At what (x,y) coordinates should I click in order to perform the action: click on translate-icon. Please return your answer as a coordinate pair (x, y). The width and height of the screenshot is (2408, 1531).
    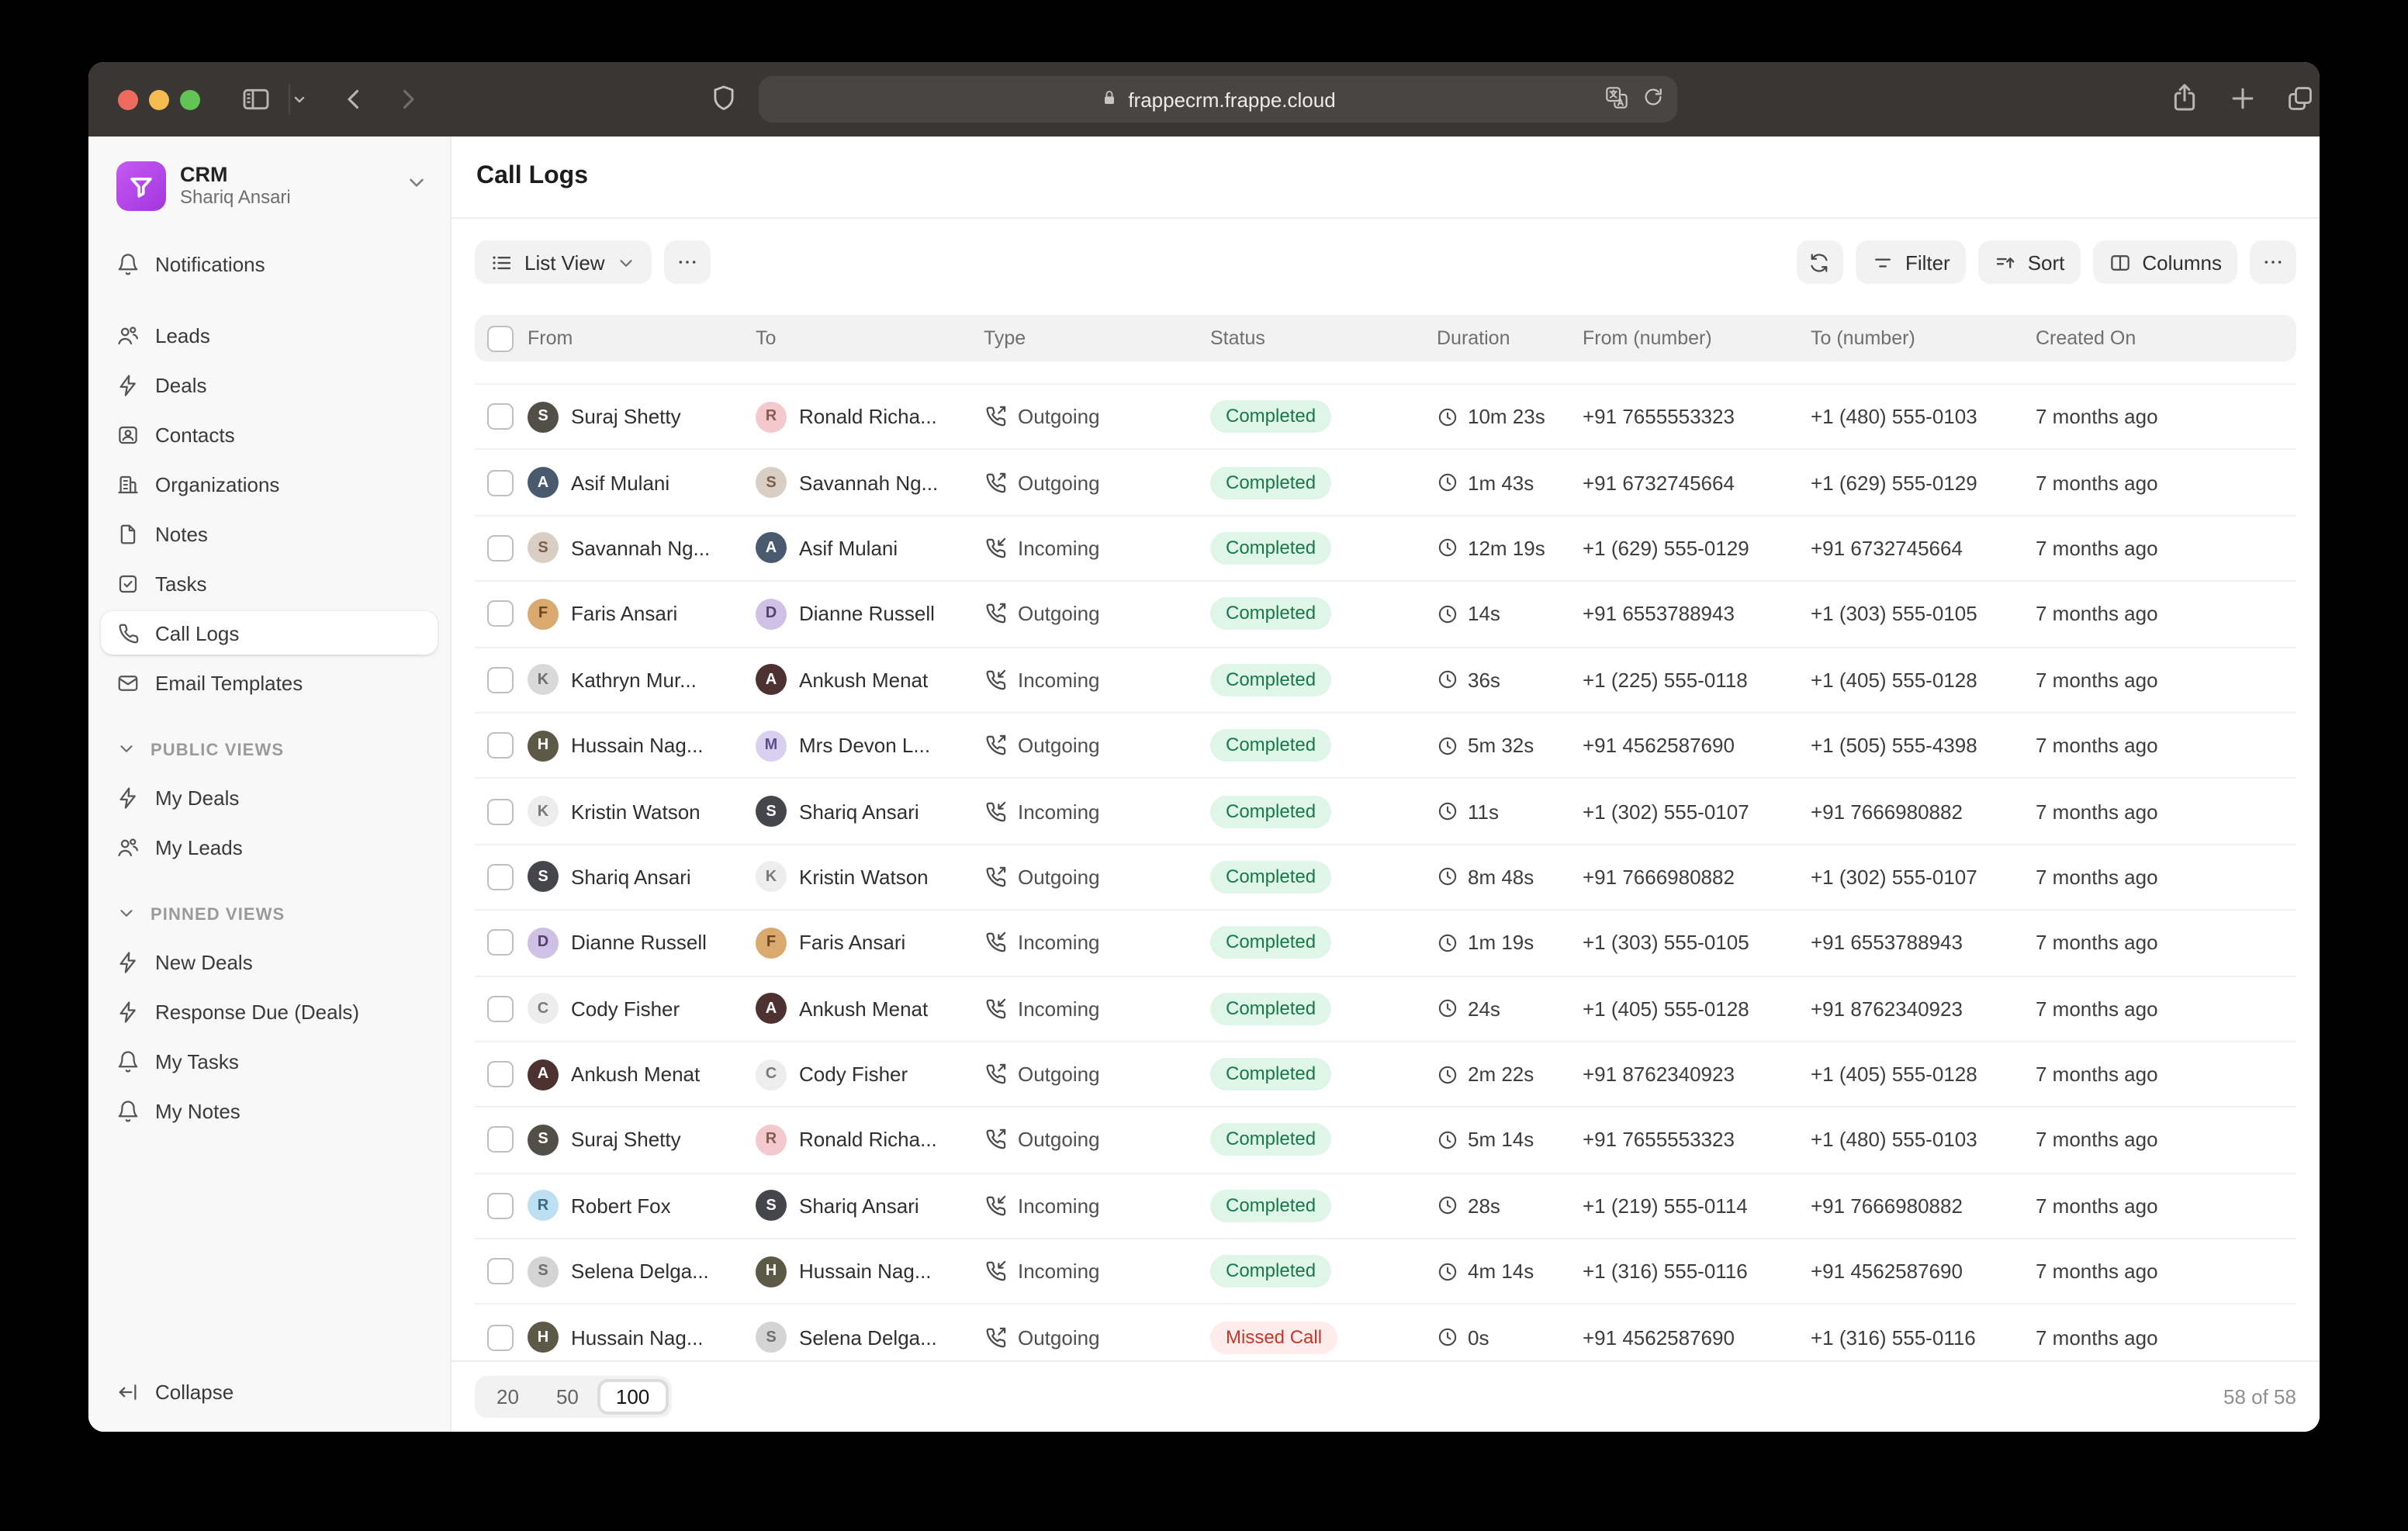
    Looking at the image, I should click on (1616, 99).